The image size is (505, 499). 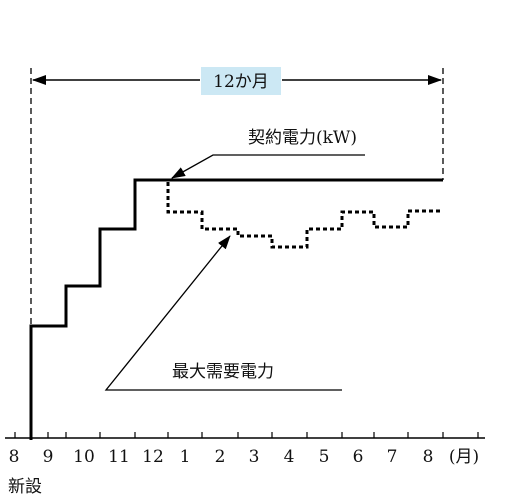 I want to click on x-axis-ticks, so click(x=246, y=435).